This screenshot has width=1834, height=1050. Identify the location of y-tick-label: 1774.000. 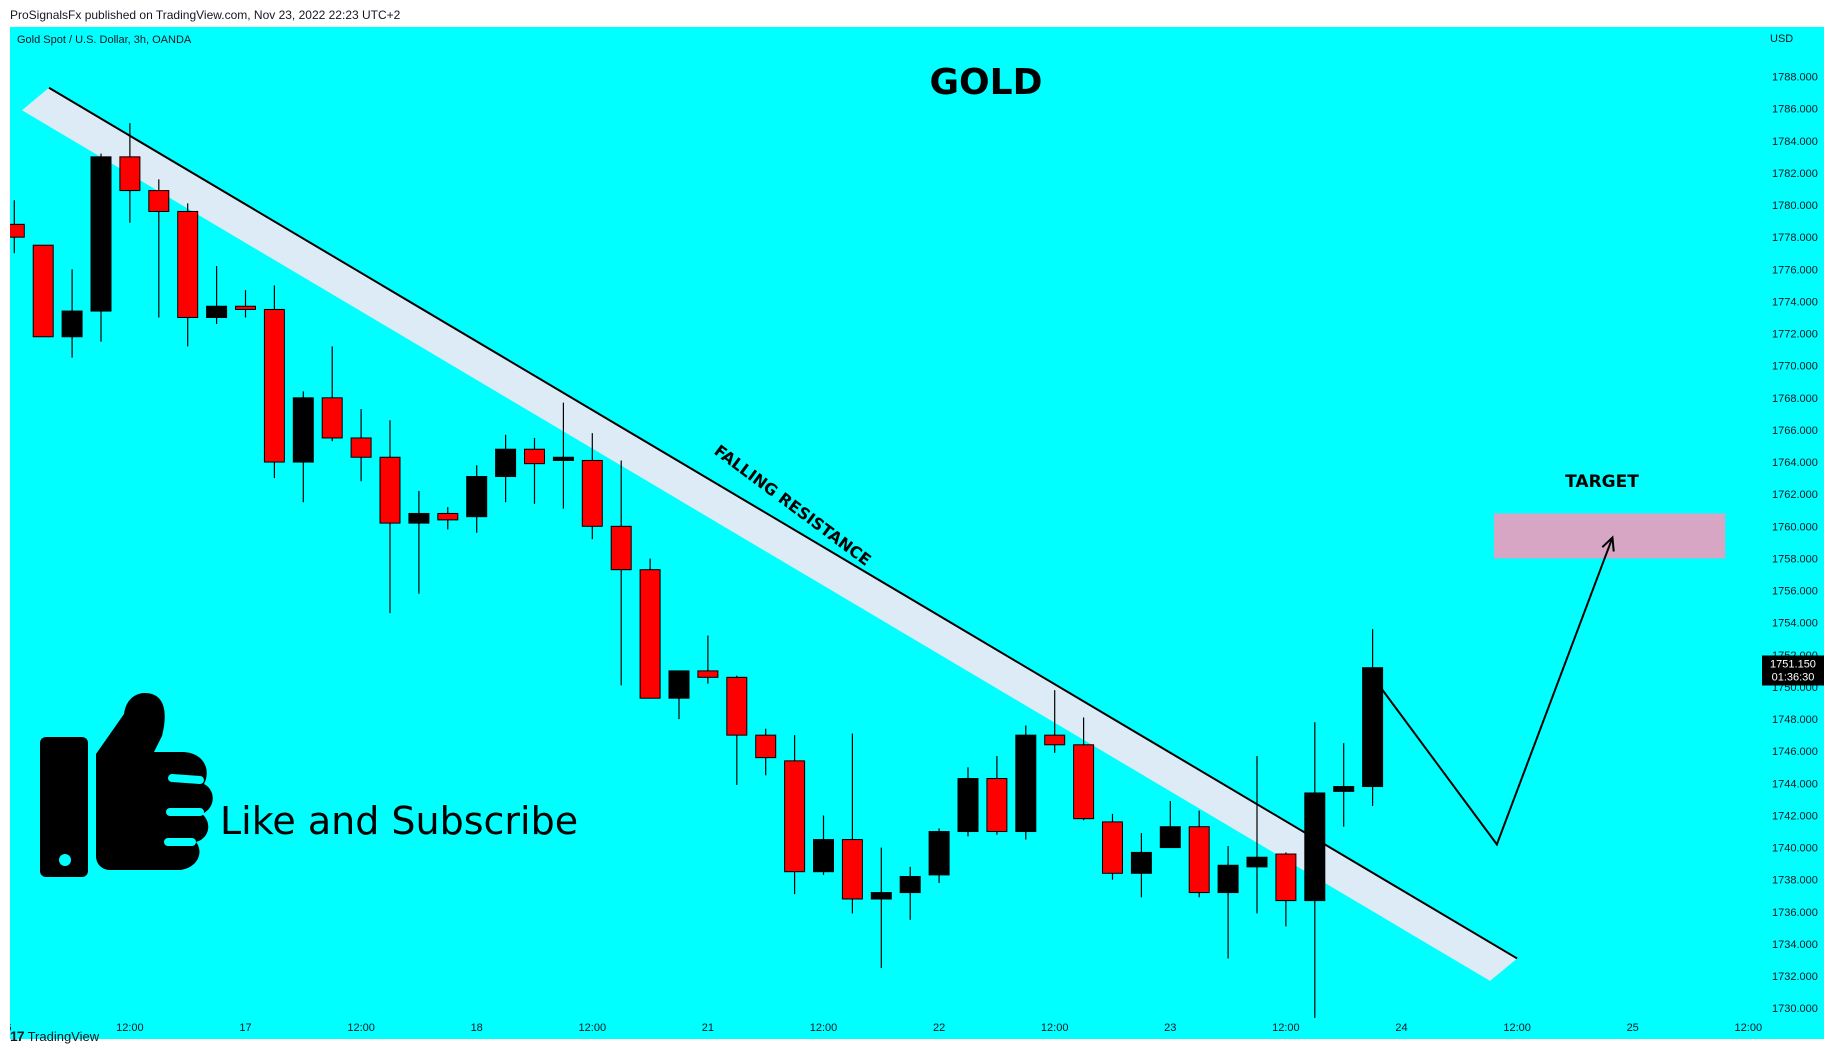
(1795, 302).